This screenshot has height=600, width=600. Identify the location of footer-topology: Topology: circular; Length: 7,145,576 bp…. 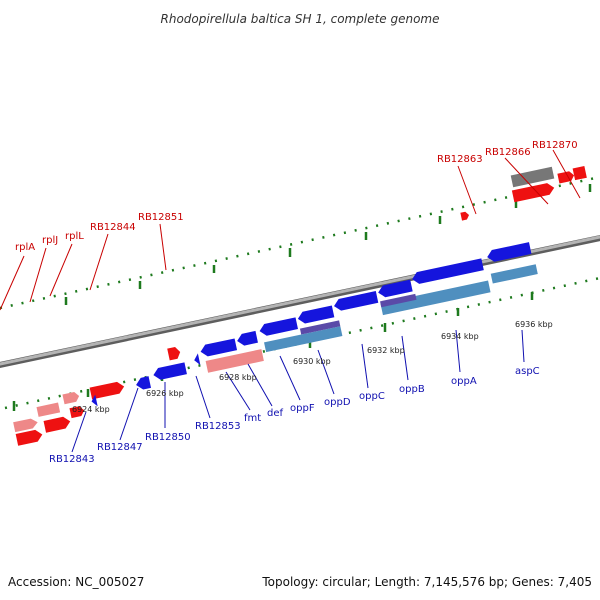
(426, 582).